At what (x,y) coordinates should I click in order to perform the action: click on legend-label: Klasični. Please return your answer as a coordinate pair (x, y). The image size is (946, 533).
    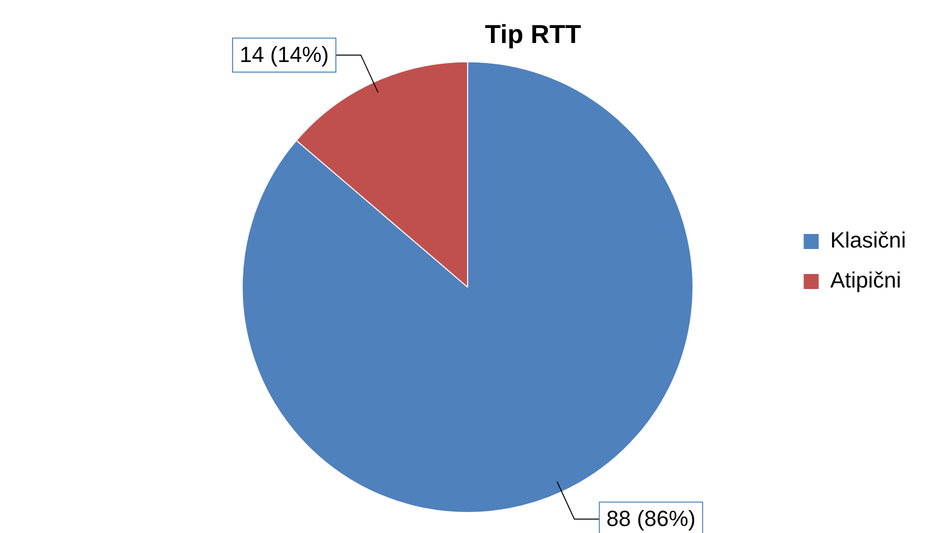
    Looking at the image, I should click on (868, 240).